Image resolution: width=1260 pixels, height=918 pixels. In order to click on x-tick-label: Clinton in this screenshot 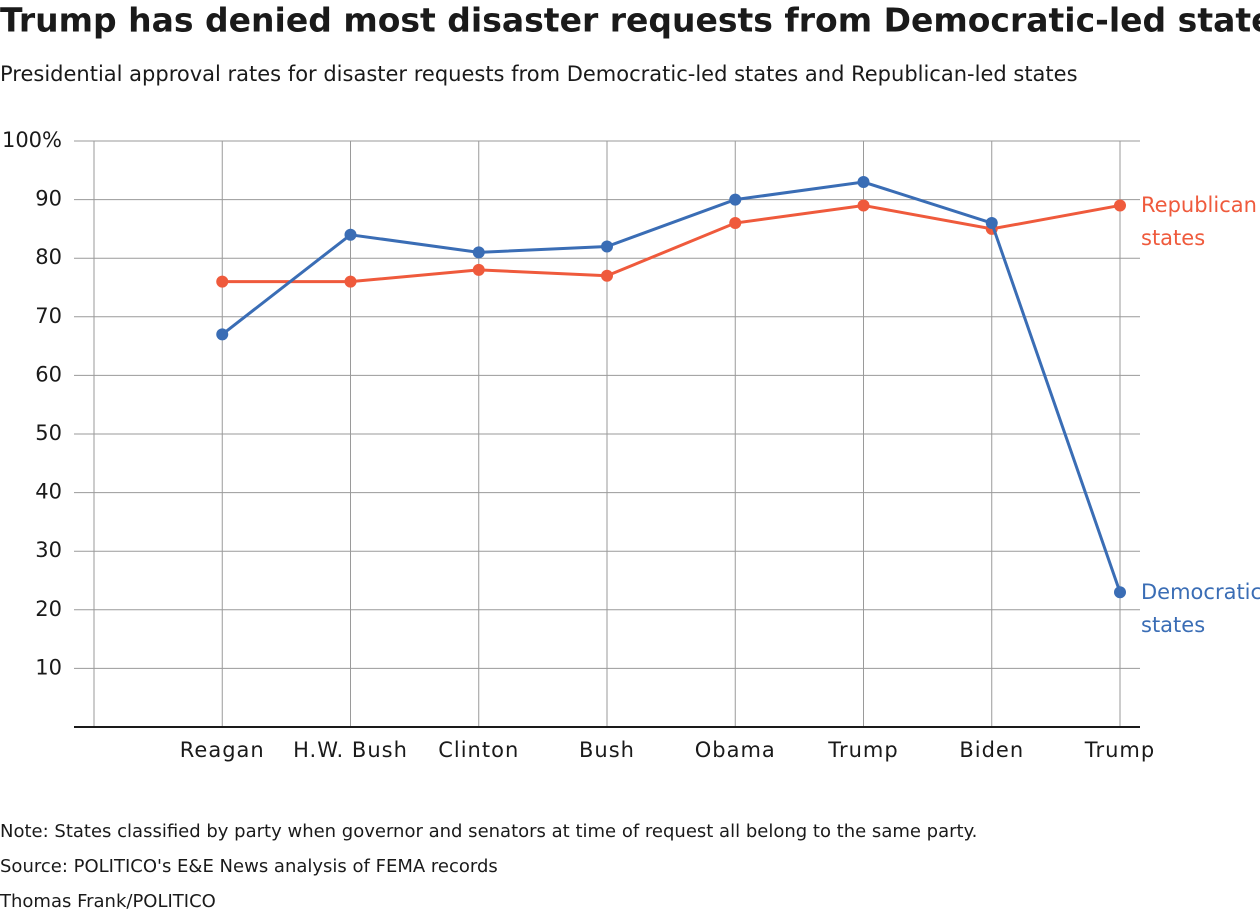, I will do `click(478, 750)`.